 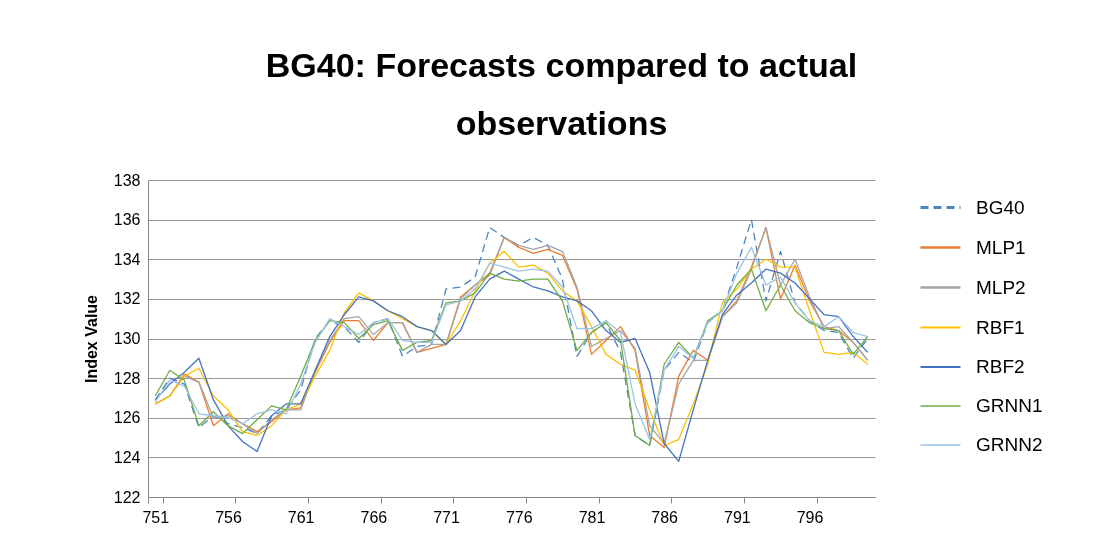 I want to click on y-tick-label: 134, so click(x=127, y=259).